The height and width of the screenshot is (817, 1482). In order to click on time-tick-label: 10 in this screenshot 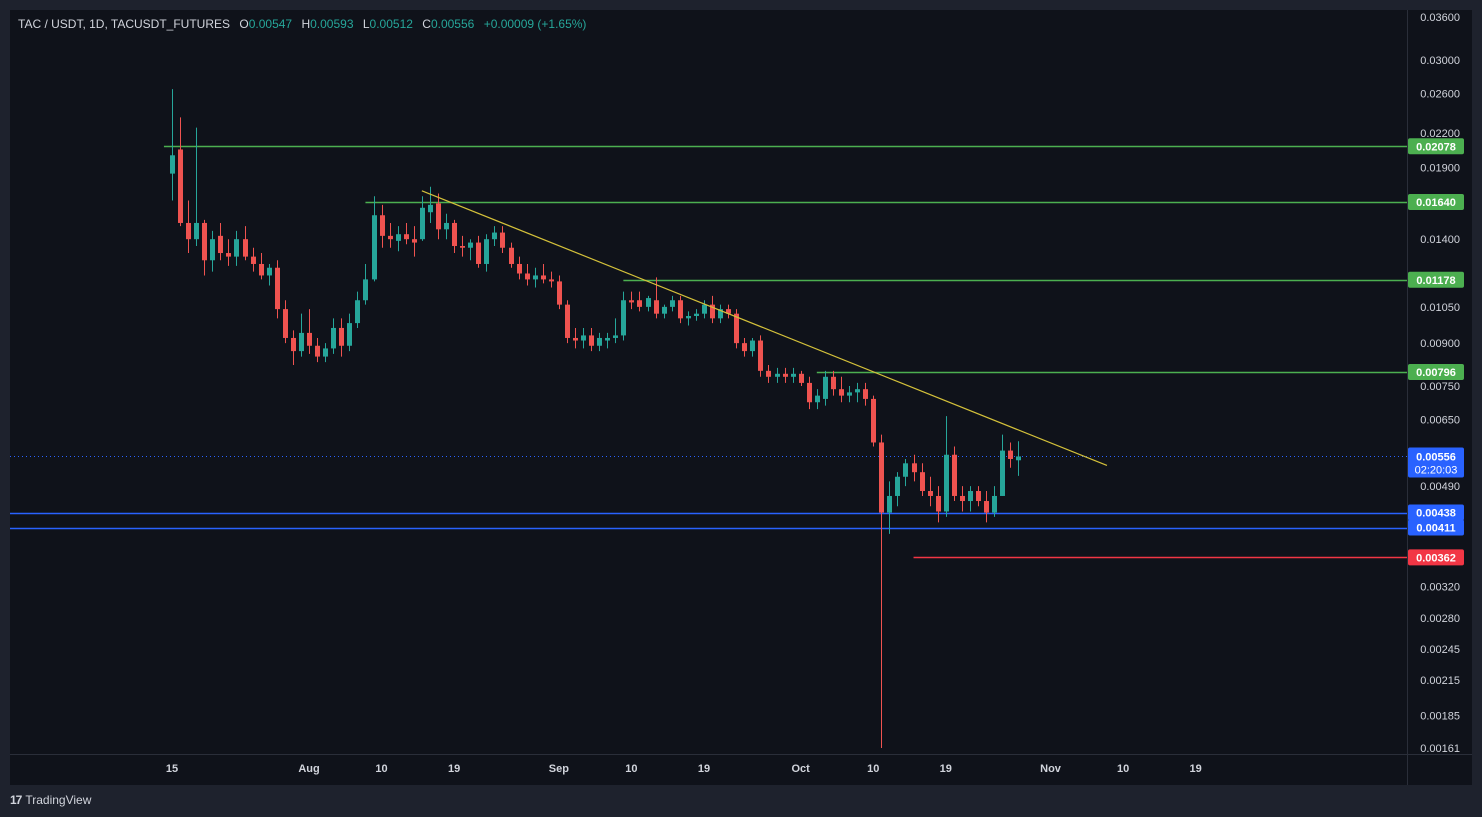, I will do `click(873, 769)`.